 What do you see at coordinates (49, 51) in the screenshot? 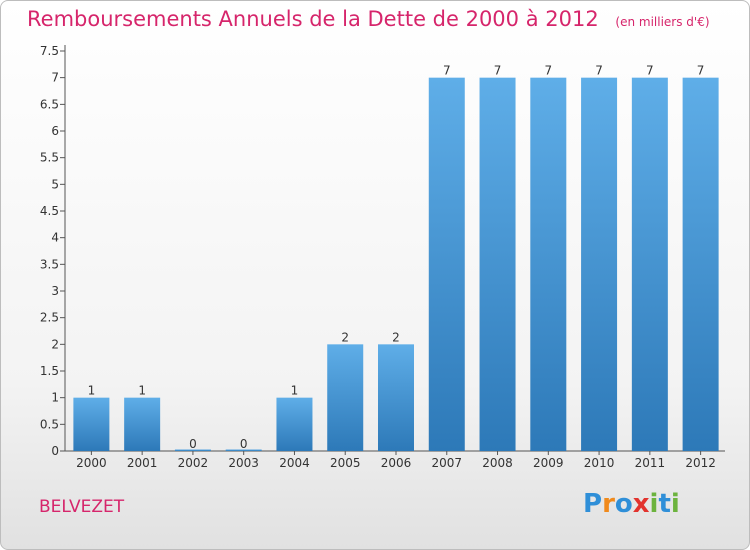
I see `y-tick-label: 7.5` at bounding box center [49, 51].